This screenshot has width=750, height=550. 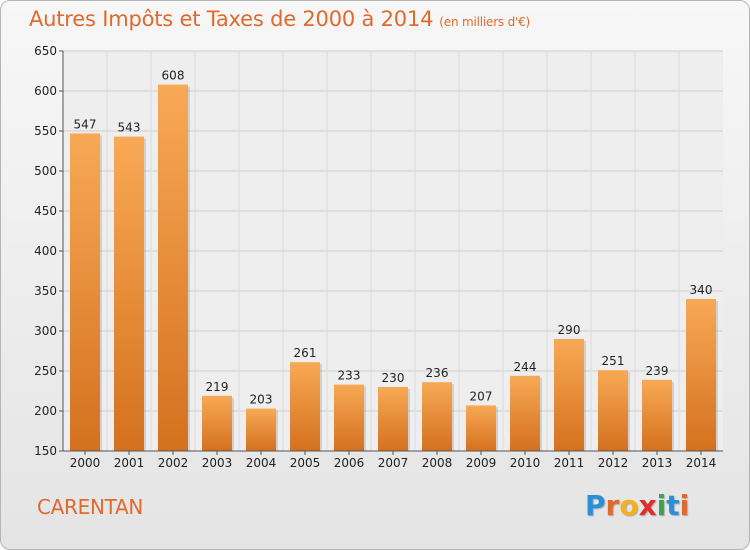 I want to click on y-tick-label: 550, so click(x=45, y=131).